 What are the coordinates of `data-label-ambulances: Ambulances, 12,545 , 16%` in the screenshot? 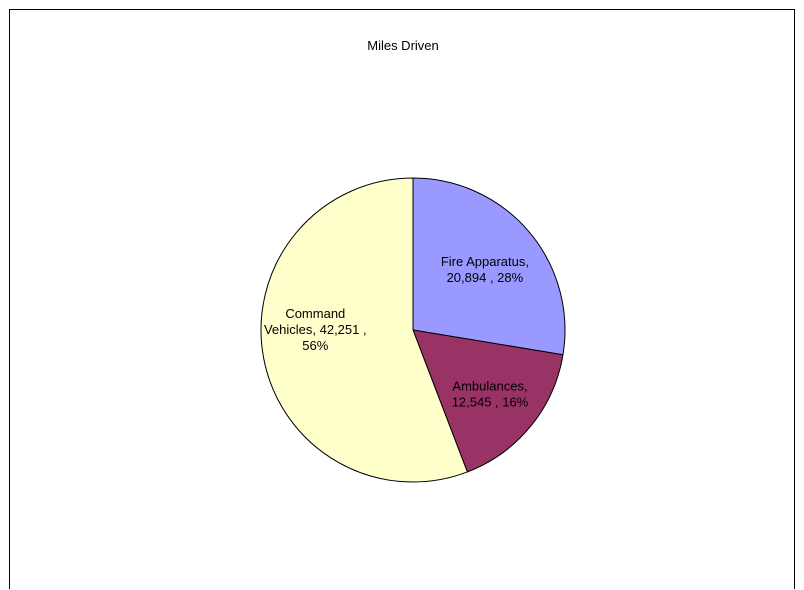 It's located at (490, 394).